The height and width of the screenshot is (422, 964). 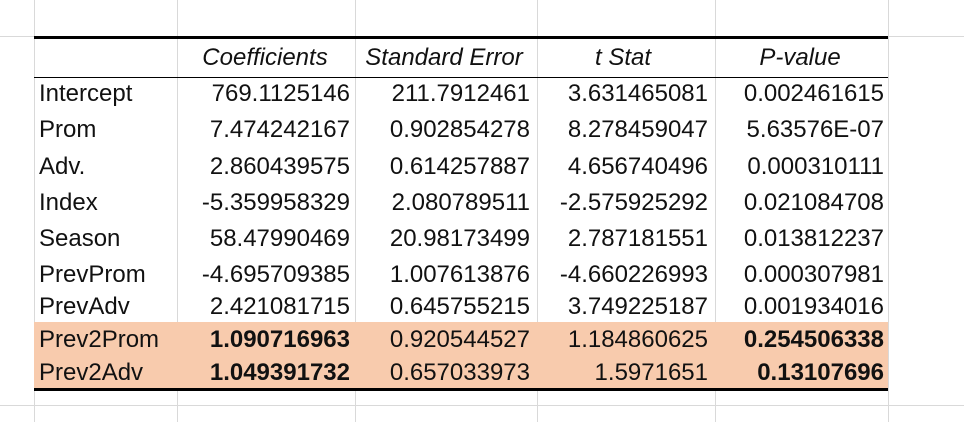 I want to click on t-stat-cell: -4.660226993, so click(x=633, y=274).